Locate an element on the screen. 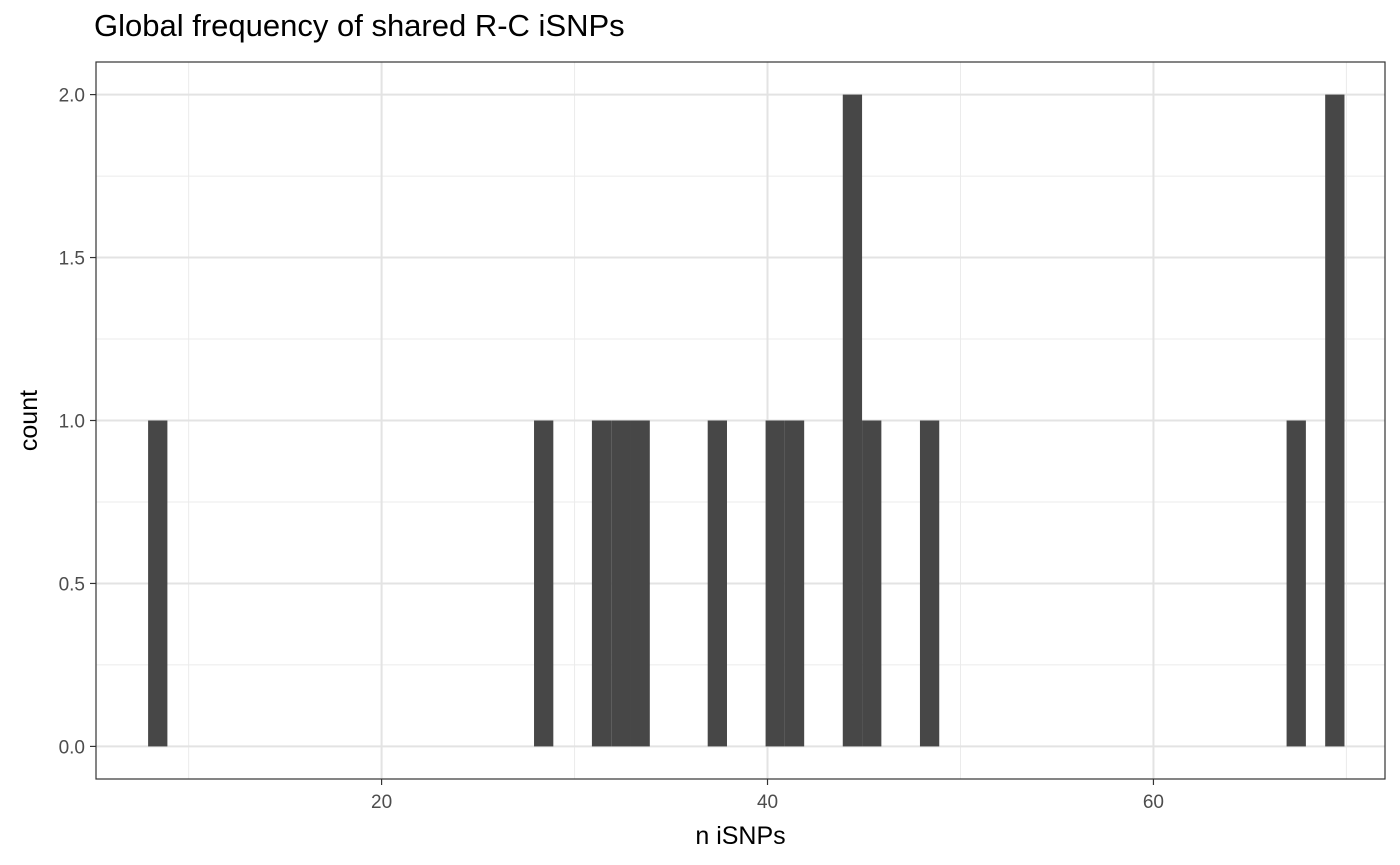 This screenshot has width=1400, height=865. chart-title: Global frequency of shared R-C iSNPs is located at coordinates (359, 25).